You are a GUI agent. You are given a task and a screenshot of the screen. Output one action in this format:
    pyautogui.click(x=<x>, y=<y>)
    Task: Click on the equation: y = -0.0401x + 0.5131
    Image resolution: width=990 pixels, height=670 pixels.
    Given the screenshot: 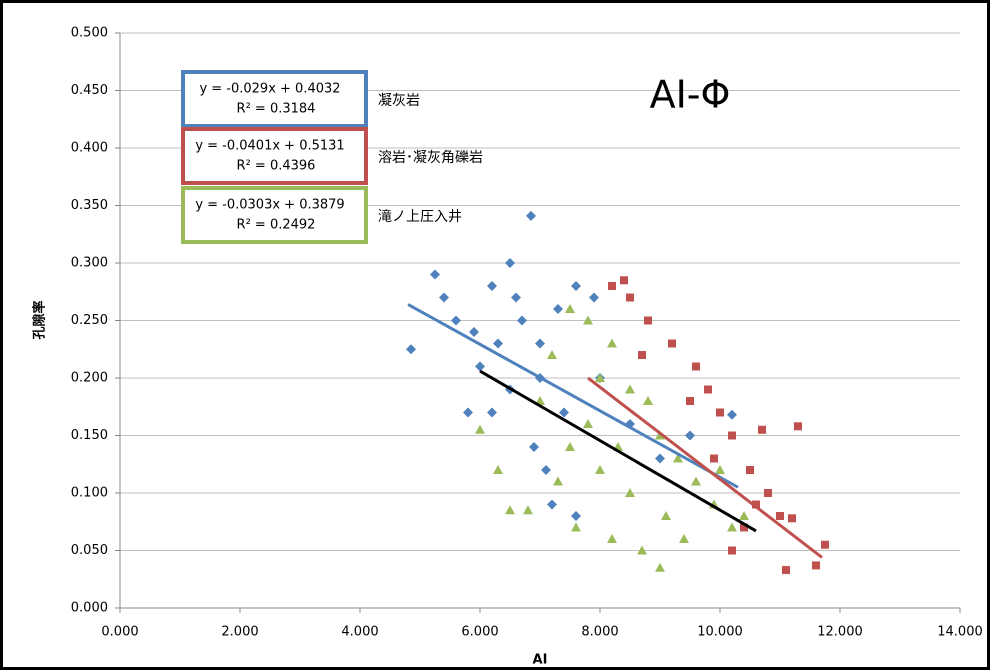 What is the action you would take?
    pyautogui.click(x=269, y=146)
    